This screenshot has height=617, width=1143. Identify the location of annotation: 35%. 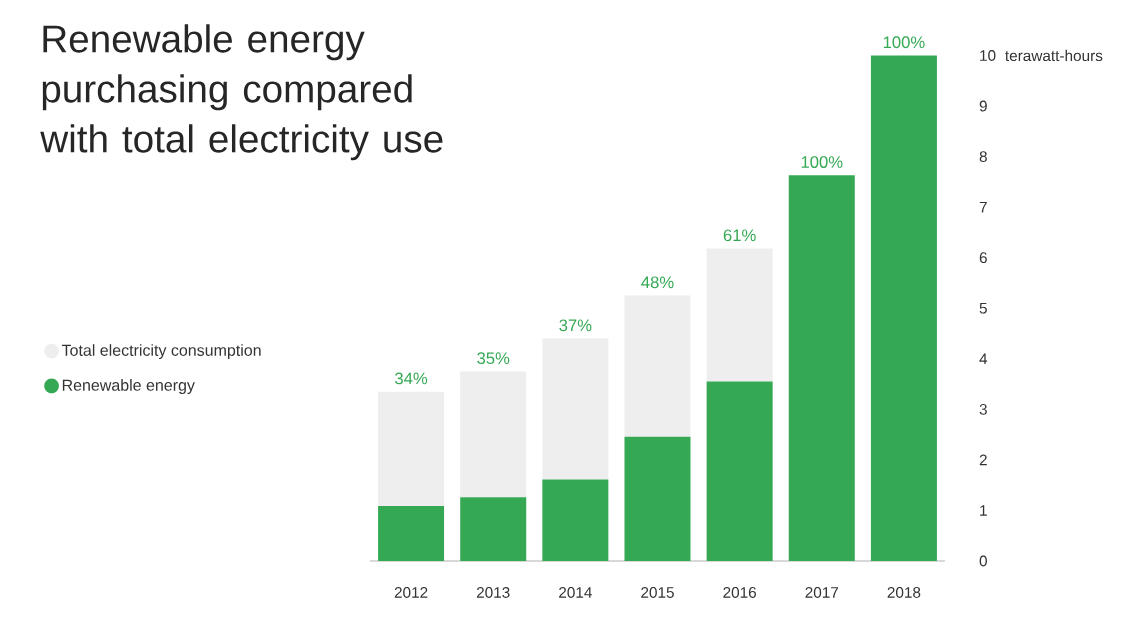
(493, 358).